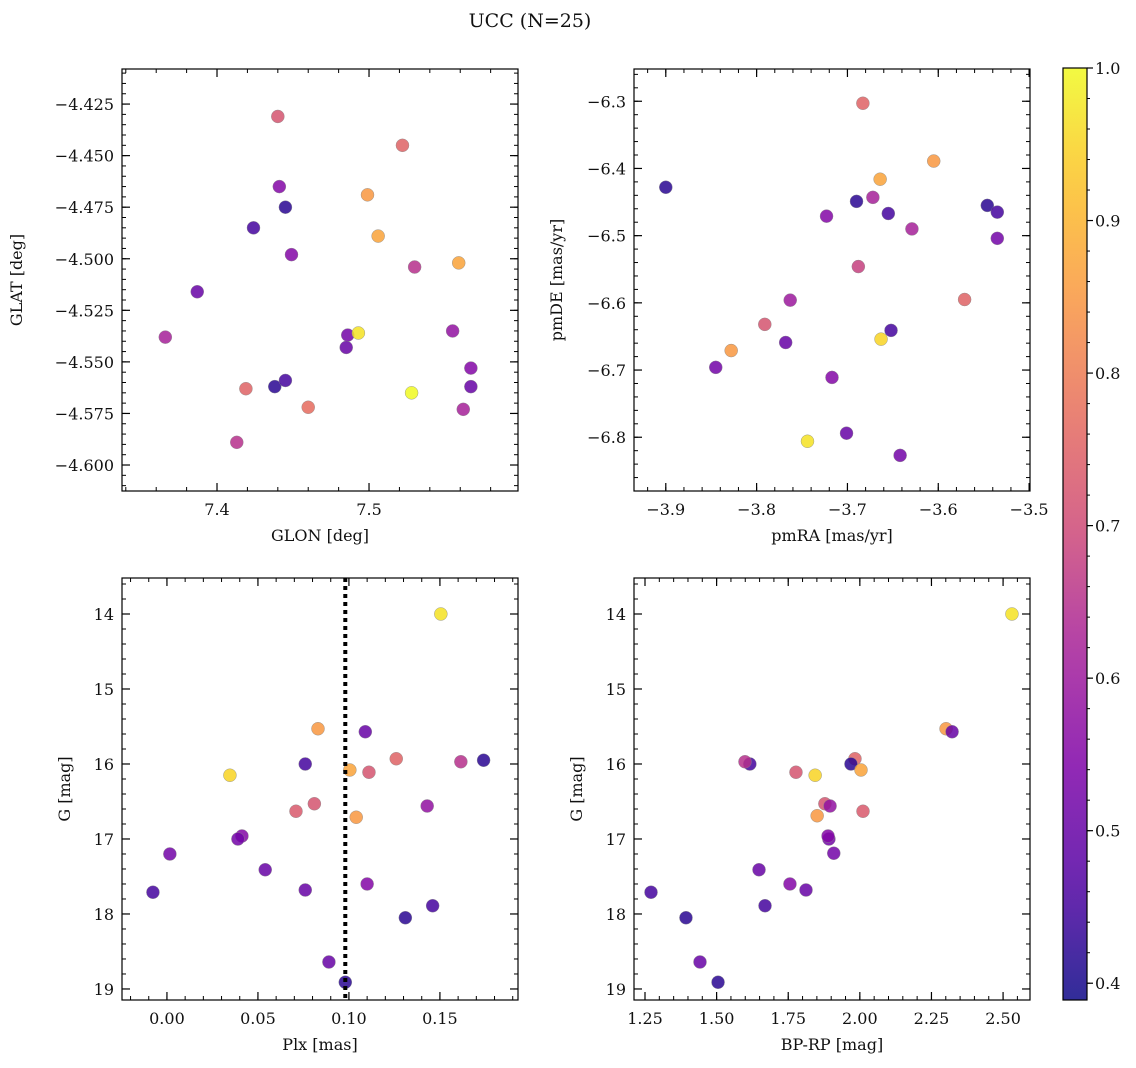  I want to click on colorbar: 0.4 0.5 0.6 0.7 0.8 0.9 1.0, so click(1091, 530).